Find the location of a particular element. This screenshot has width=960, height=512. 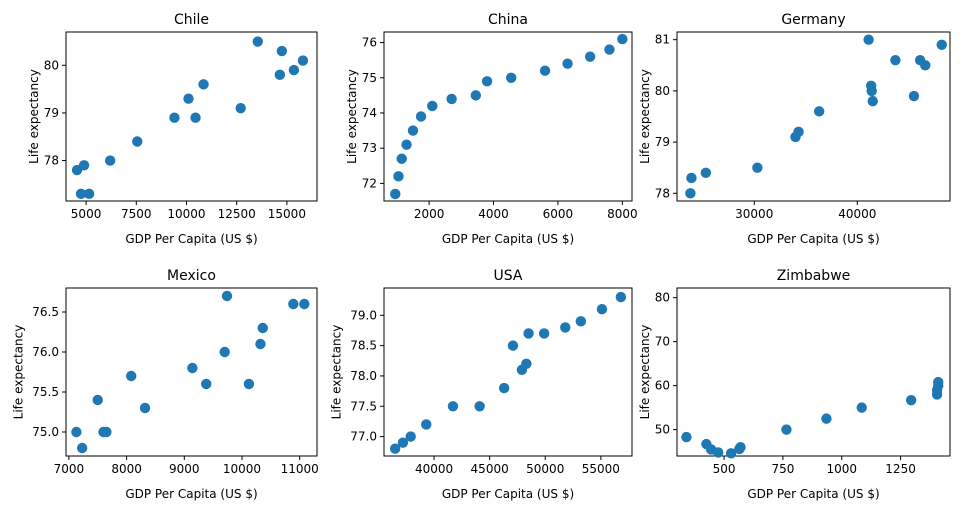

x-tick-label: 4000 is located at coordinates (493, 214).